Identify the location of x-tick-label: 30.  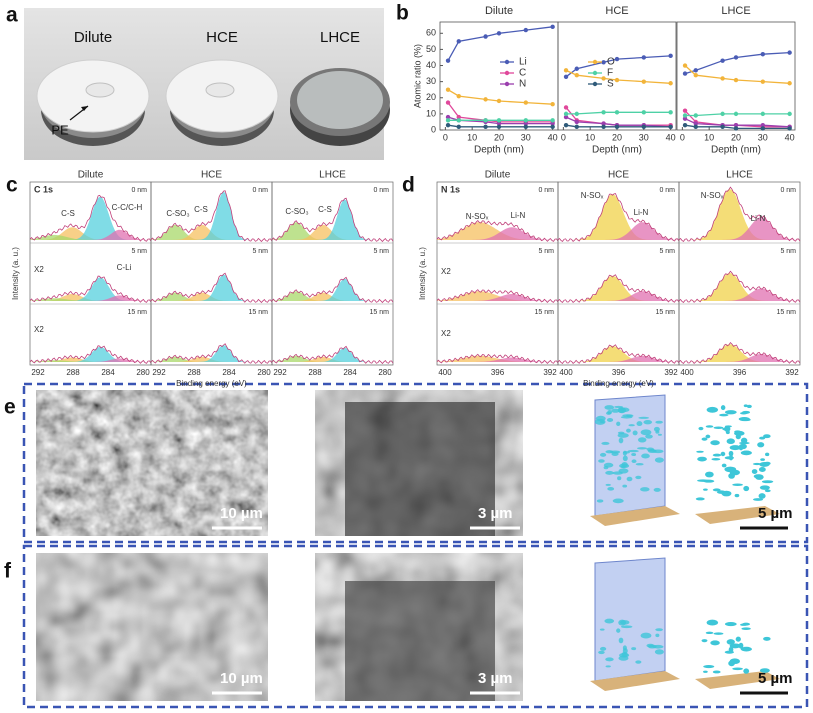
(763, 137).